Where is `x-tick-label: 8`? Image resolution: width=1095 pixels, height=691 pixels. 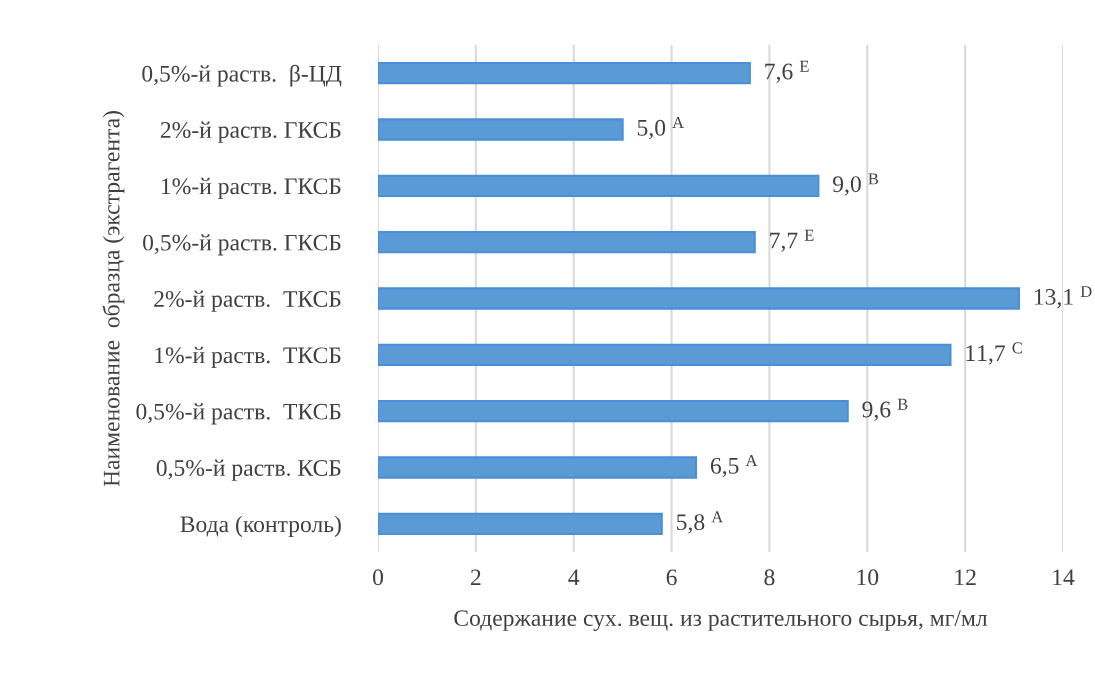 x-tick-label: 8 is located at coordinates (769, 577).